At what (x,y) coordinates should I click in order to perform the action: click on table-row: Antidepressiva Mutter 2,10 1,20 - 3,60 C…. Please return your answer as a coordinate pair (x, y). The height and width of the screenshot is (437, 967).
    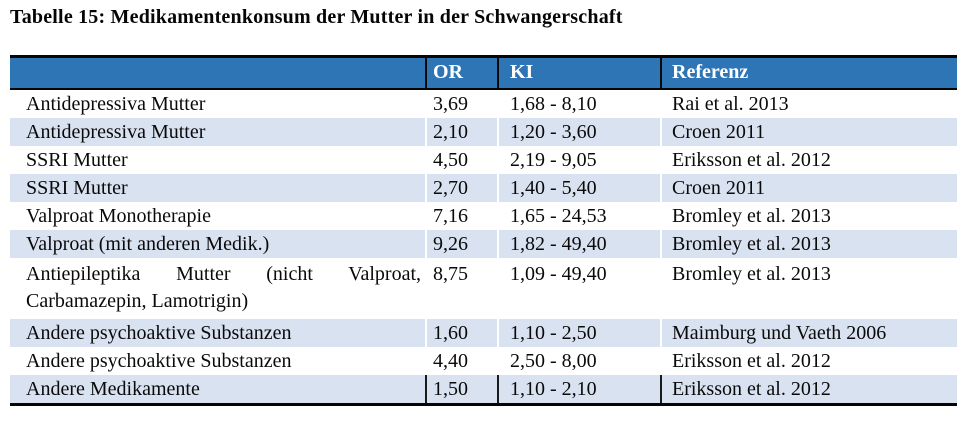
    Looking at the image, I should click on (483, 132).